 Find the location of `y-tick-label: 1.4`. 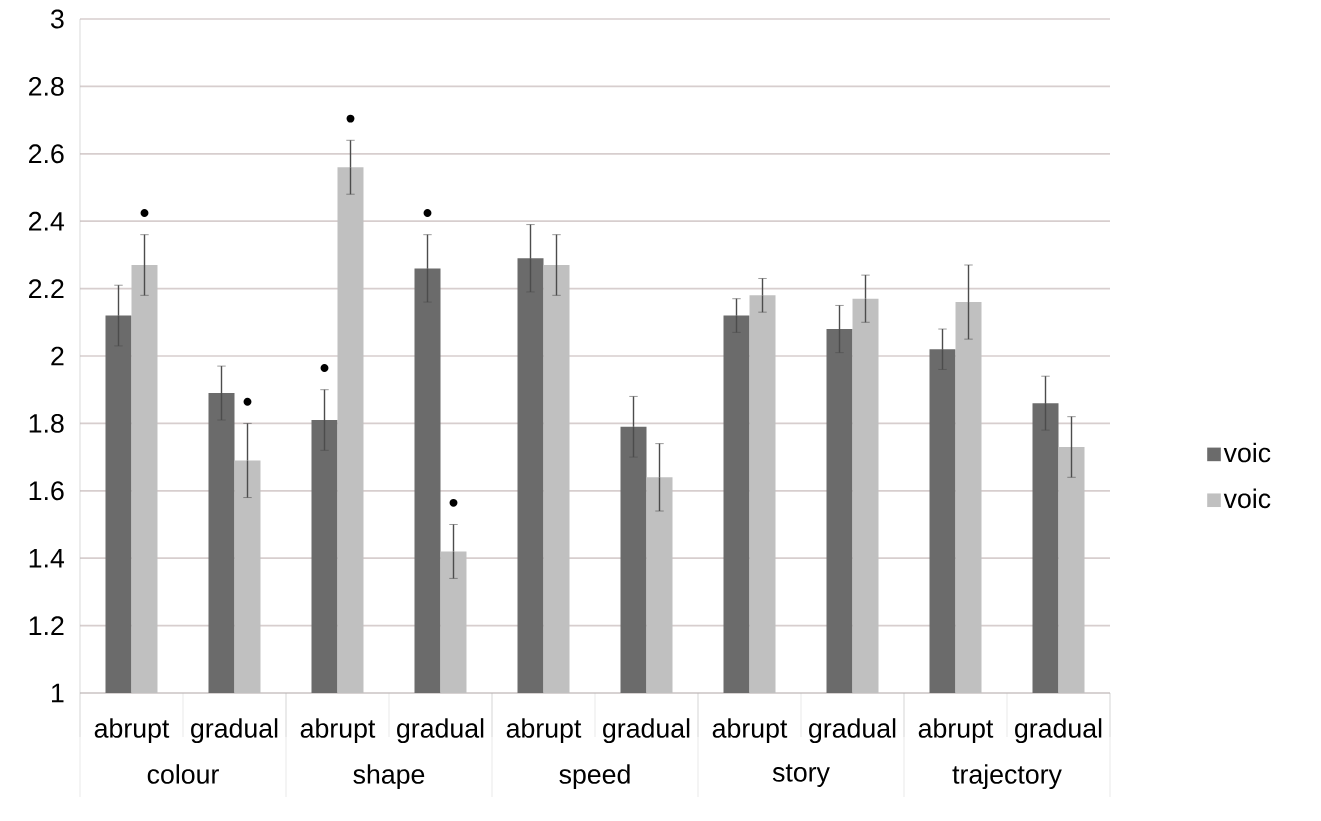

y-tick-label: 1.4 is located at coordinates (47, 558).